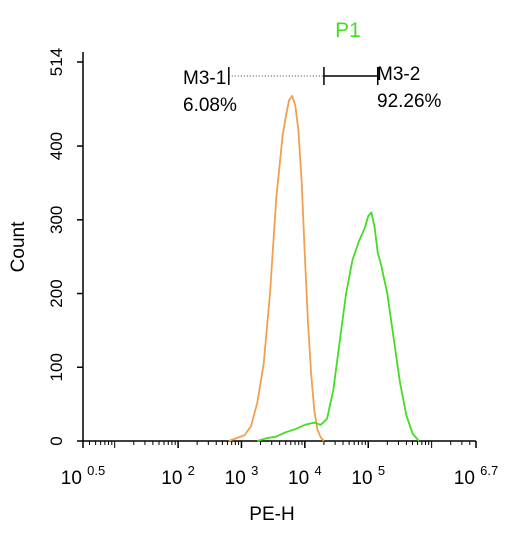  What do you see at coordinates (409, 101) in the screenshot?
I see `gate-value-m3-2: 92.26%` at bounding box center [409, 101].